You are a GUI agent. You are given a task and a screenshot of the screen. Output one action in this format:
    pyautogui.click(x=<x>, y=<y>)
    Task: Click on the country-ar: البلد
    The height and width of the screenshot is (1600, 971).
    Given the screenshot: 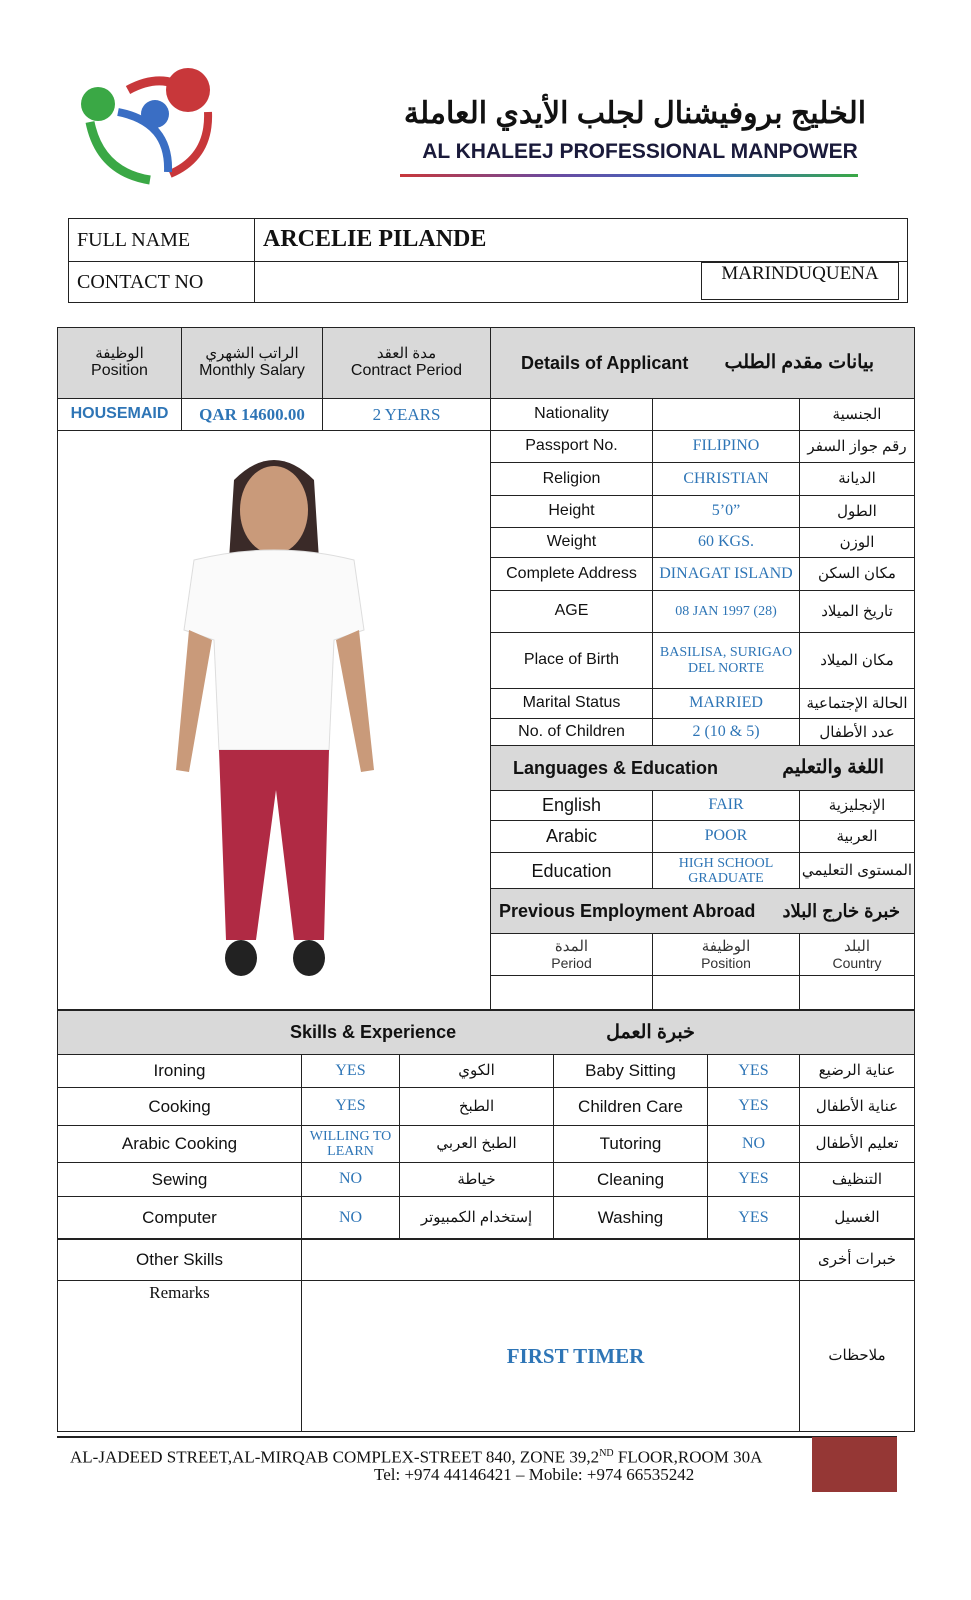 What is the action you would take?
    pyautogui.click(x=857, y=946)
    